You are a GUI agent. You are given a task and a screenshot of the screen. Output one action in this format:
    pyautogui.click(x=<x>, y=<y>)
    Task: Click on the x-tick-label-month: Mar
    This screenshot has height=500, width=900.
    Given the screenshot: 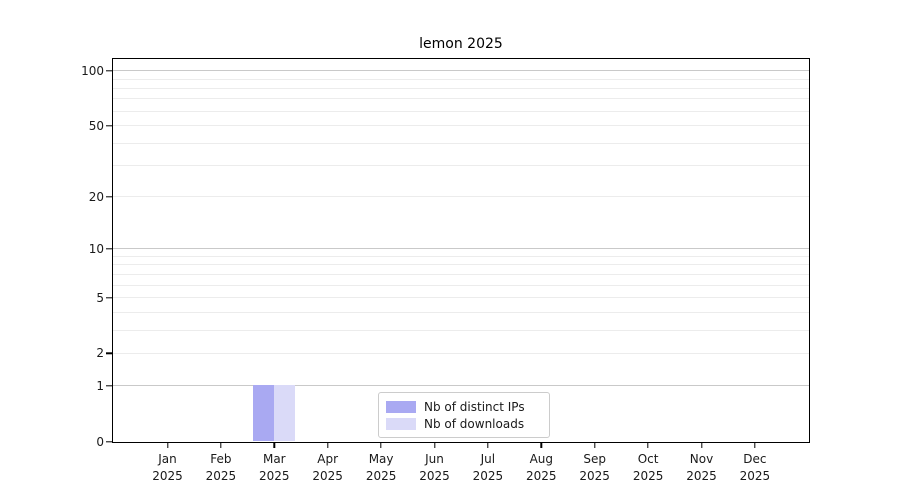 What is the action you would take?
    pyautogui.click(x=274, y=458)
    